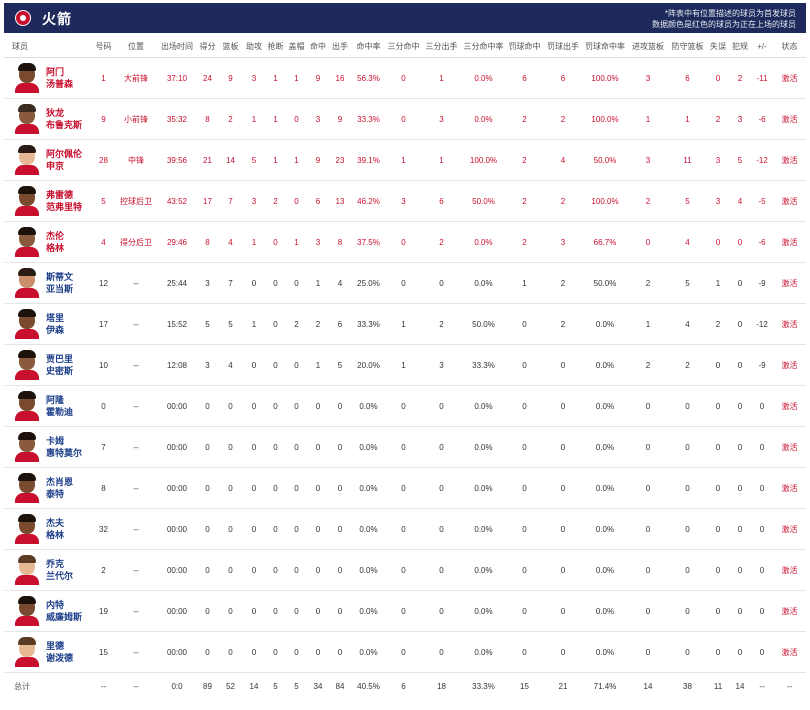 The height and width of the screenshot is (710, 810). What do you see at coordinates (60, 412) in the screenshot?
I see `player-name-line2: 霍勒迪` at bounding box center [60, 412].